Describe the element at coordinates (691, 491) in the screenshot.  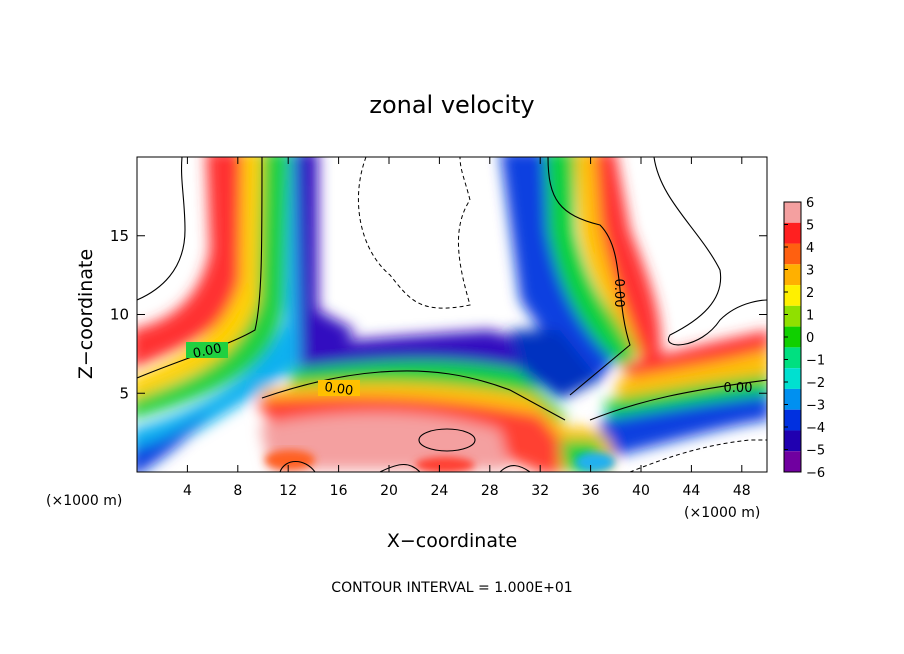
I see `x-tick-label: 44` at that location.